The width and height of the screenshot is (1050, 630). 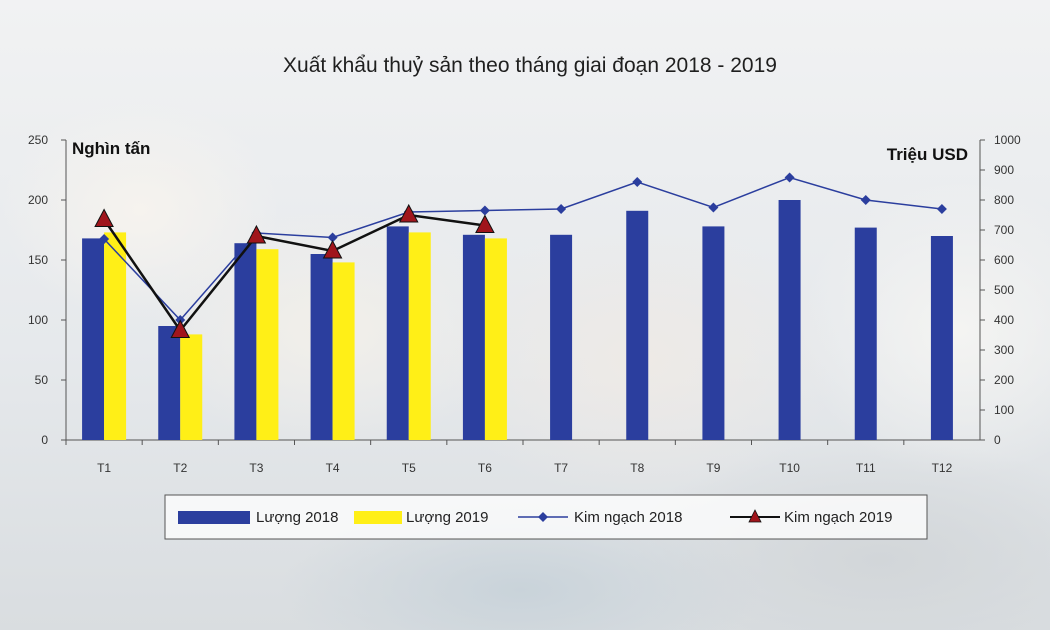 What do you see at coordinates (409, 468) in the screenshot?
I see `x-tick-label: T5` at bounding box center [409, 468].